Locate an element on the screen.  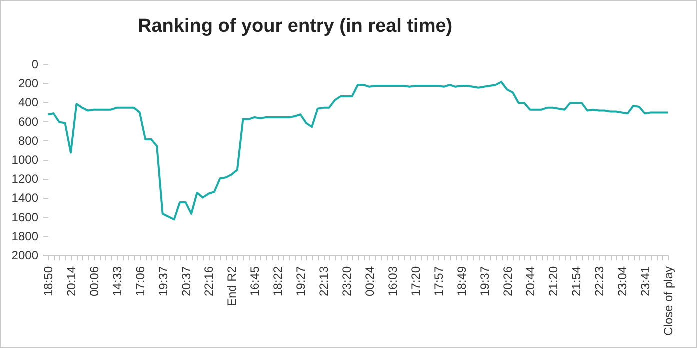
x-tick-label: 00:24 is located at coordinates (369, 281).